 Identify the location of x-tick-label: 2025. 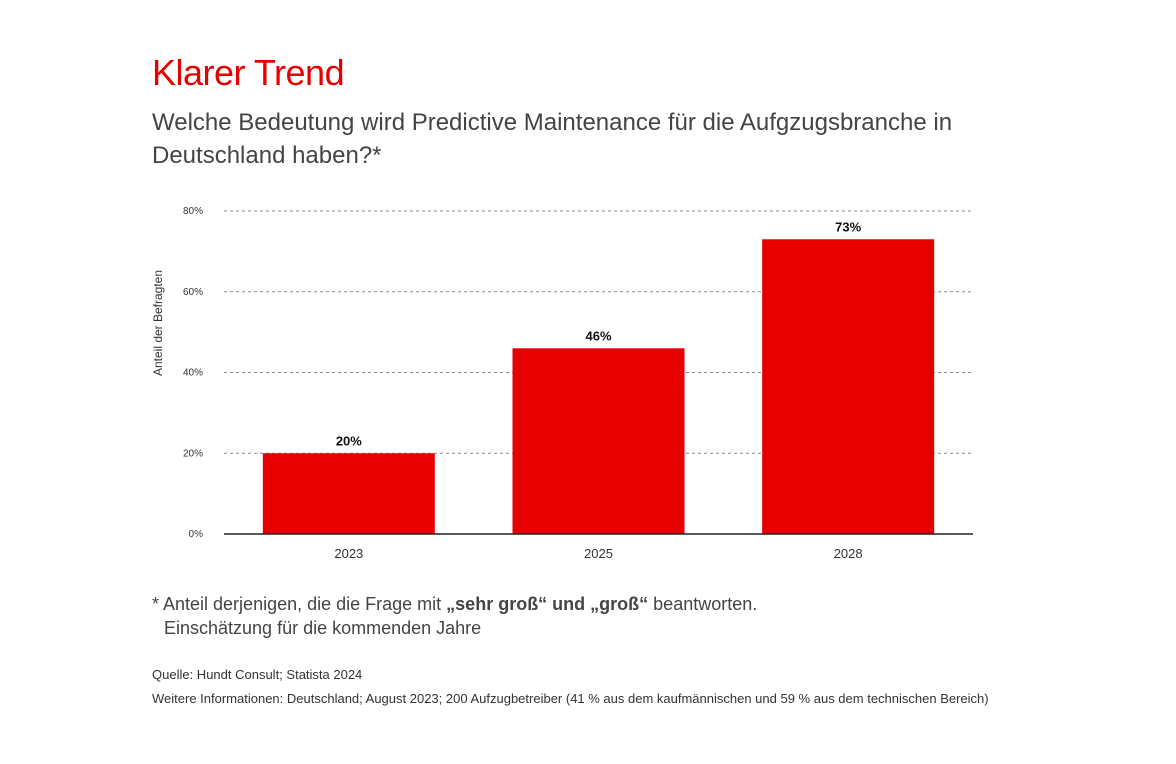
(598, 553).